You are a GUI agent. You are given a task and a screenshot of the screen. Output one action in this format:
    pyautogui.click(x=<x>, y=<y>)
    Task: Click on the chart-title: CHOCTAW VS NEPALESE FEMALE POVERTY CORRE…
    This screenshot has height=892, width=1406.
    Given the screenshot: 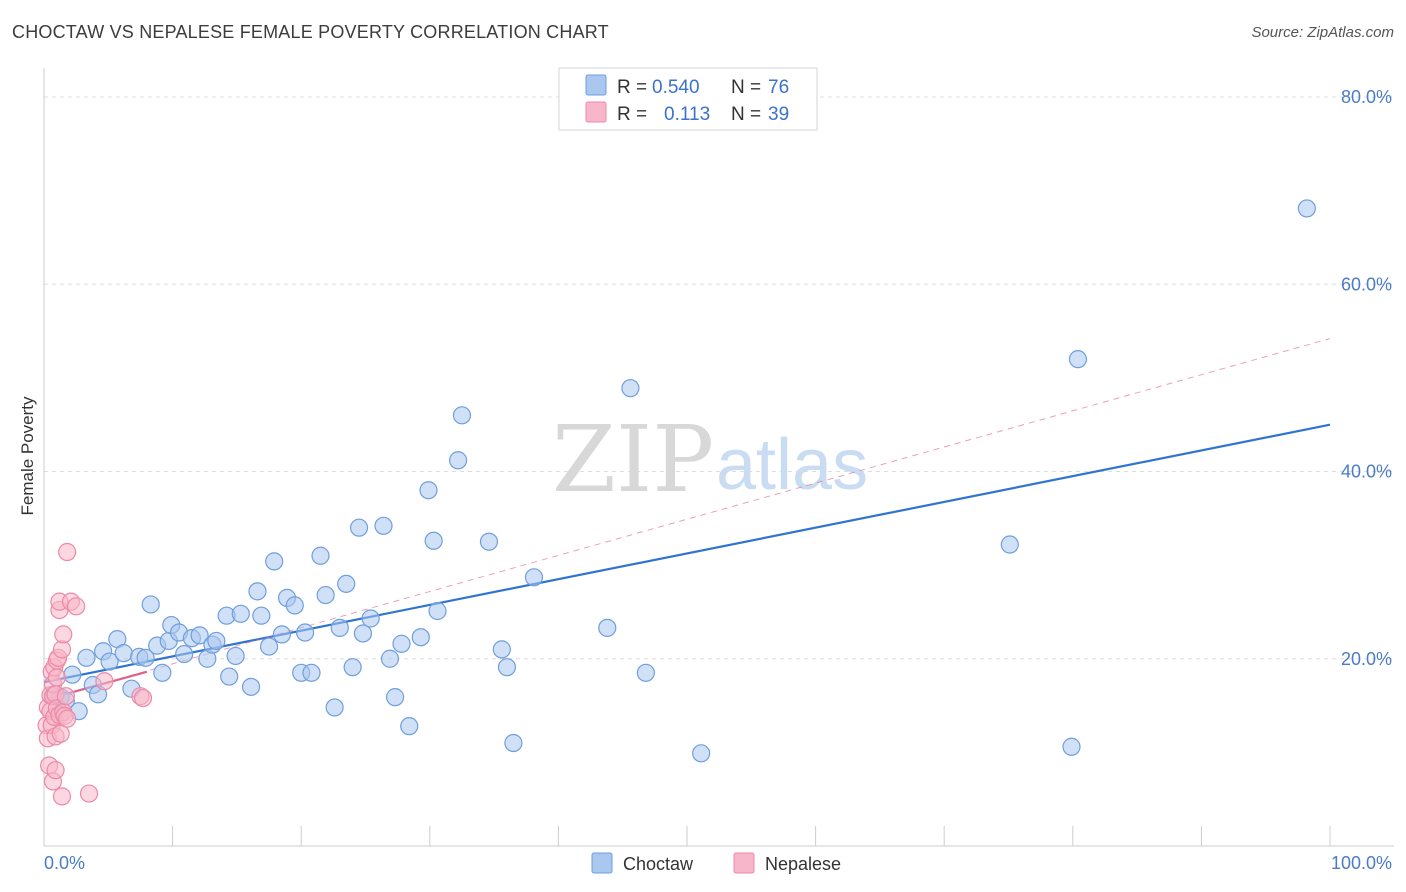 What is the action you would take?
    pyautogui.click(x=310, y=32)
    